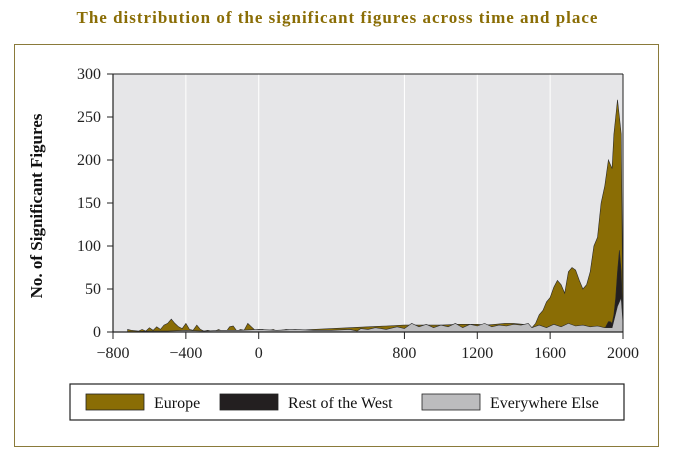  Describe the element at coordinates (112, 353) in the screenshot. I see `x-tick-label: −800` at that location.